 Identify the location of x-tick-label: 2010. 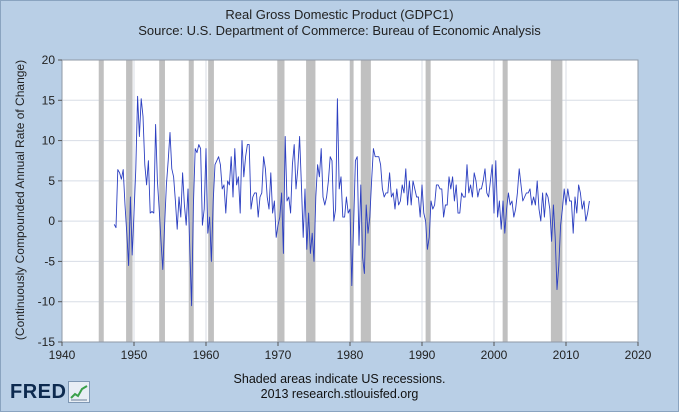
(566, 355).